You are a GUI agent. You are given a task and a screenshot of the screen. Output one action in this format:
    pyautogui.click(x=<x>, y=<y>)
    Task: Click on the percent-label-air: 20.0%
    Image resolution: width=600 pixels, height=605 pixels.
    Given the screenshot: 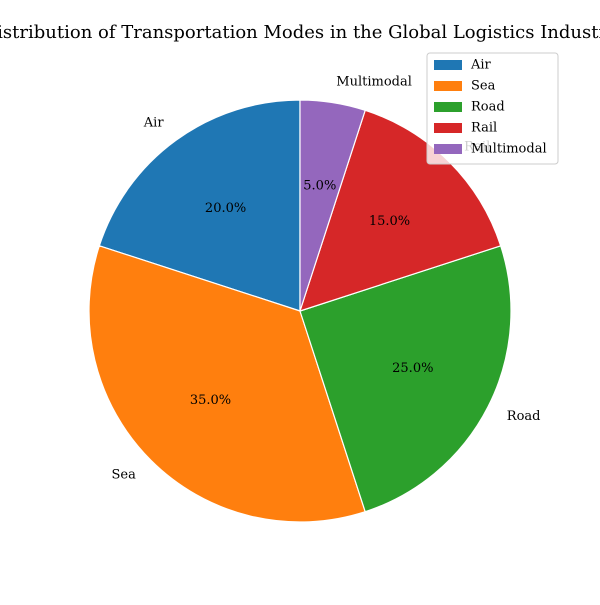 What is the action you would take?
    pyautogui.click(x=225, y=208)
    